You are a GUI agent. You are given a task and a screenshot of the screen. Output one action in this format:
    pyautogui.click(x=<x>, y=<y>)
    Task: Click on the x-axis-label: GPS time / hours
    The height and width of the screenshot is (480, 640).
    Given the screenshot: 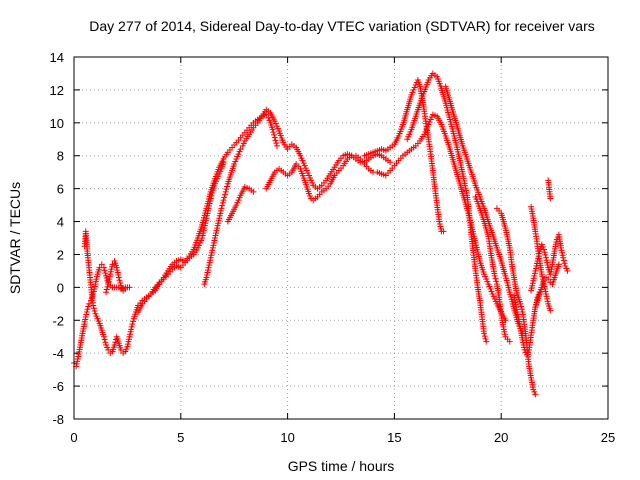 What is the action you would take?
    pyautogui.click(x=341, y=466)
    